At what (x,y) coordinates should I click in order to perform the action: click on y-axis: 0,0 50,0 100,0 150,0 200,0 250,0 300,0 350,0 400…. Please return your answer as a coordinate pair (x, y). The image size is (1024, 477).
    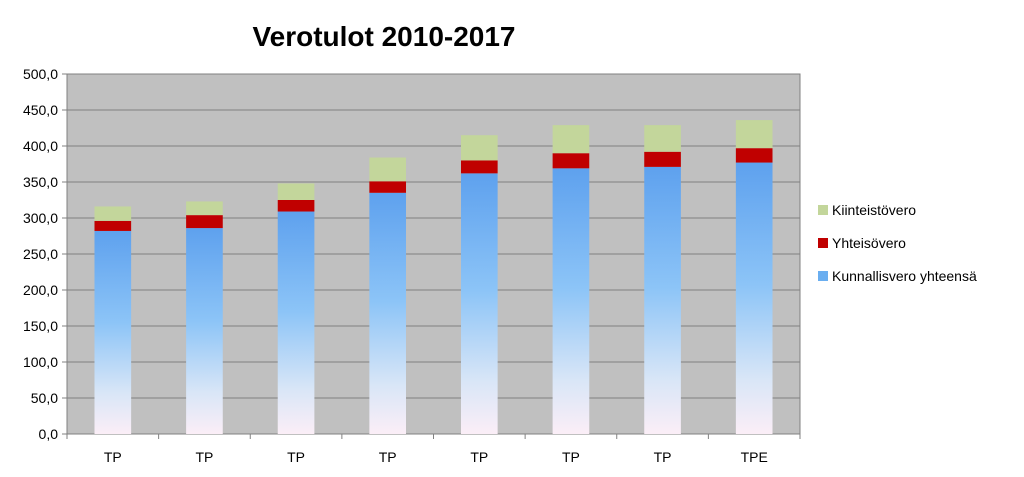
    Looking at the image, I should click on (45, 254).